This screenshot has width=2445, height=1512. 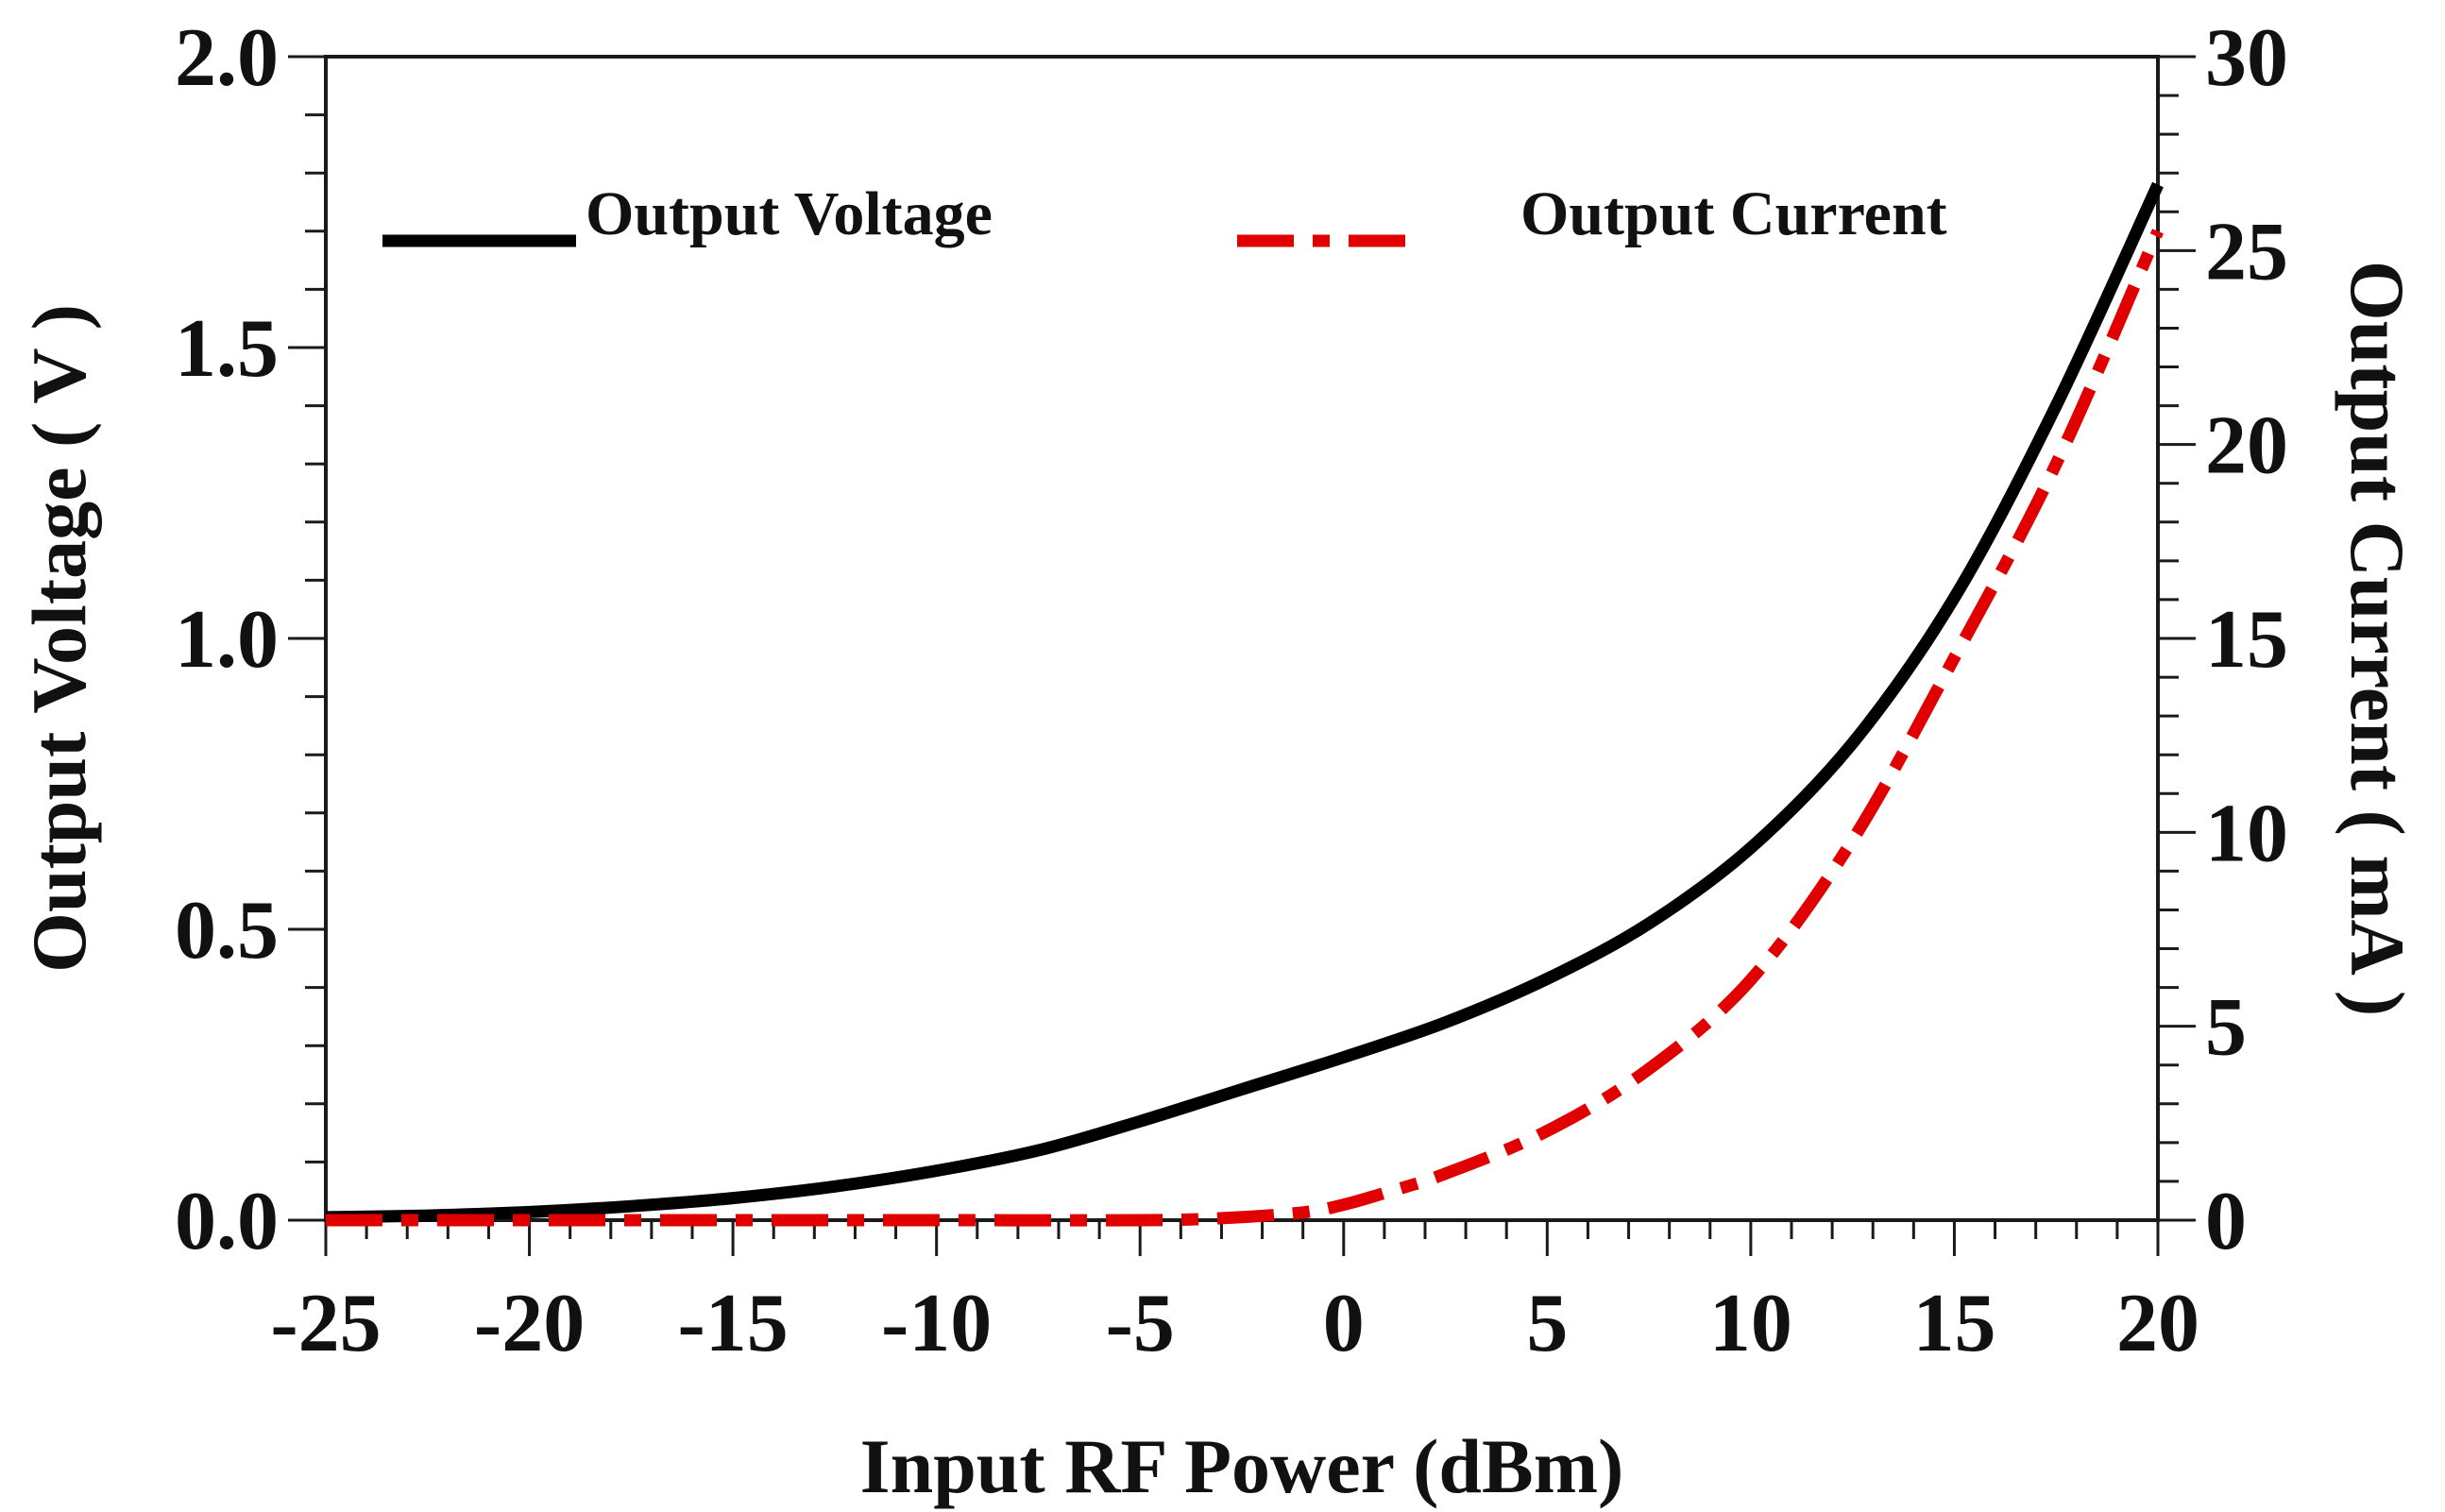 What do you see at coordinates (937, 1323) in the screenshot?
I see `x-tick-label: -10` at bounding box center [937, 1323].